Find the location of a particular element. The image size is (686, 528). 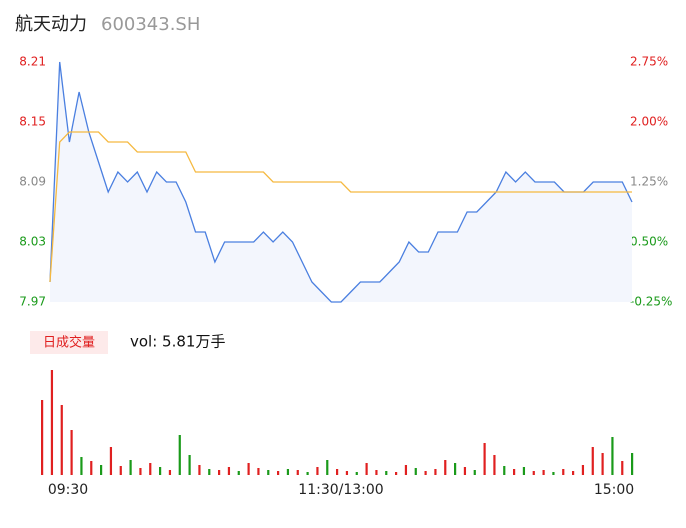

y-tick-label: 7.97 is located at coordinates (32, 302).